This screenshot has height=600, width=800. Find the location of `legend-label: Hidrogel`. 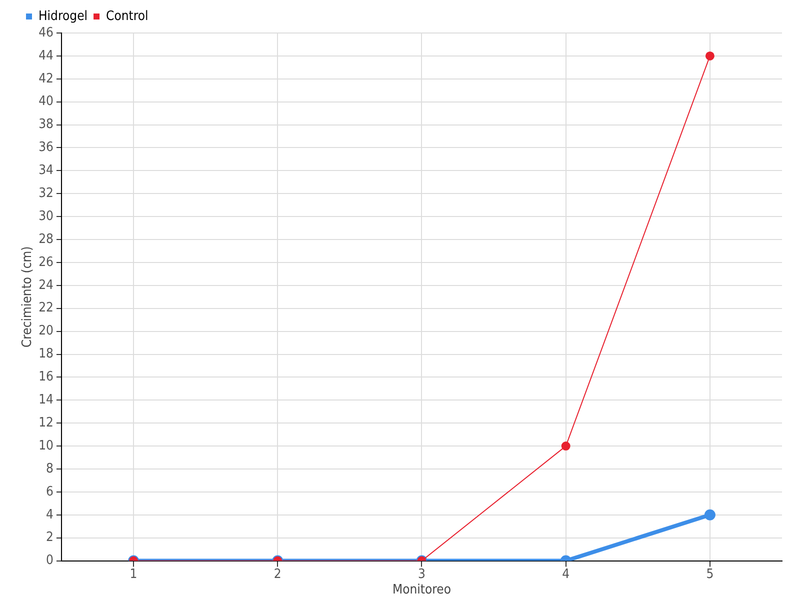

legend-label: Hidrogel is located at coordinates (63, 16).